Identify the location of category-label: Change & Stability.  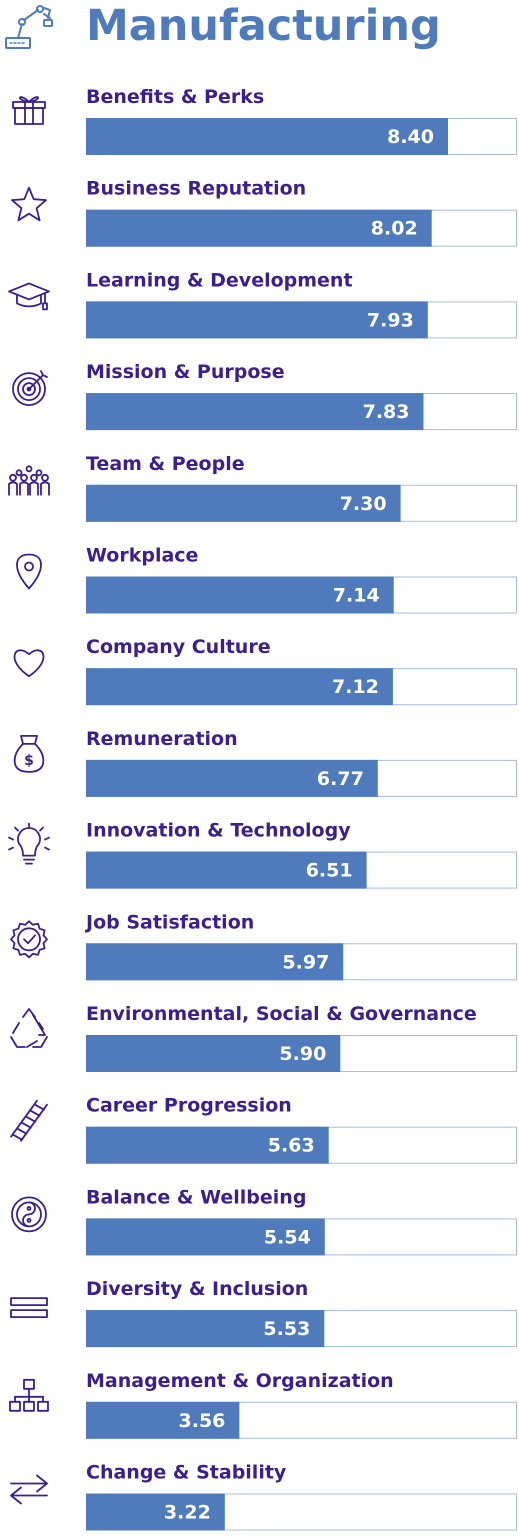
(186, 1473).